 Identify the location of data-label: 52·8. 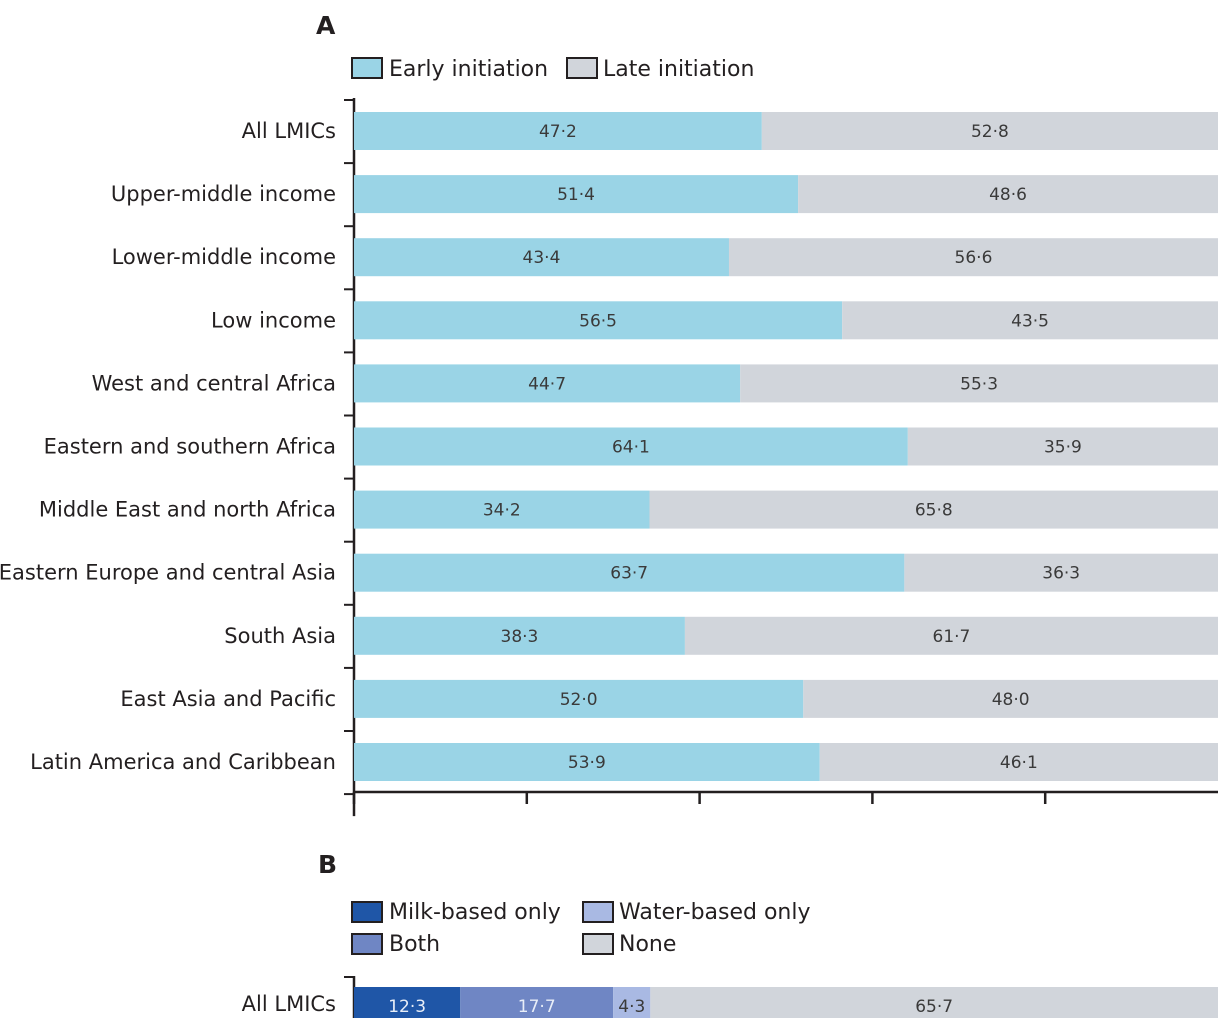
(990, 132).